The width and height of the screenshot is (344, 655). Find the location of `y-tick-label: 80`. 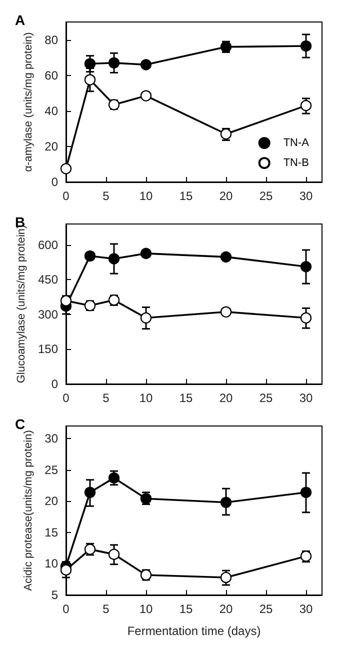

y-tick-label: 80 is located at coordinates (51, 39).